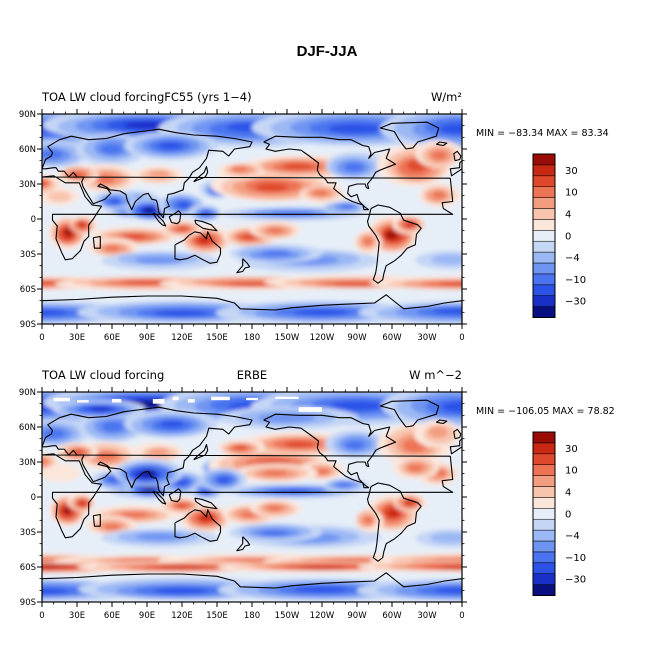  I want to click on colorbar-label: −10, so click(575, 558).